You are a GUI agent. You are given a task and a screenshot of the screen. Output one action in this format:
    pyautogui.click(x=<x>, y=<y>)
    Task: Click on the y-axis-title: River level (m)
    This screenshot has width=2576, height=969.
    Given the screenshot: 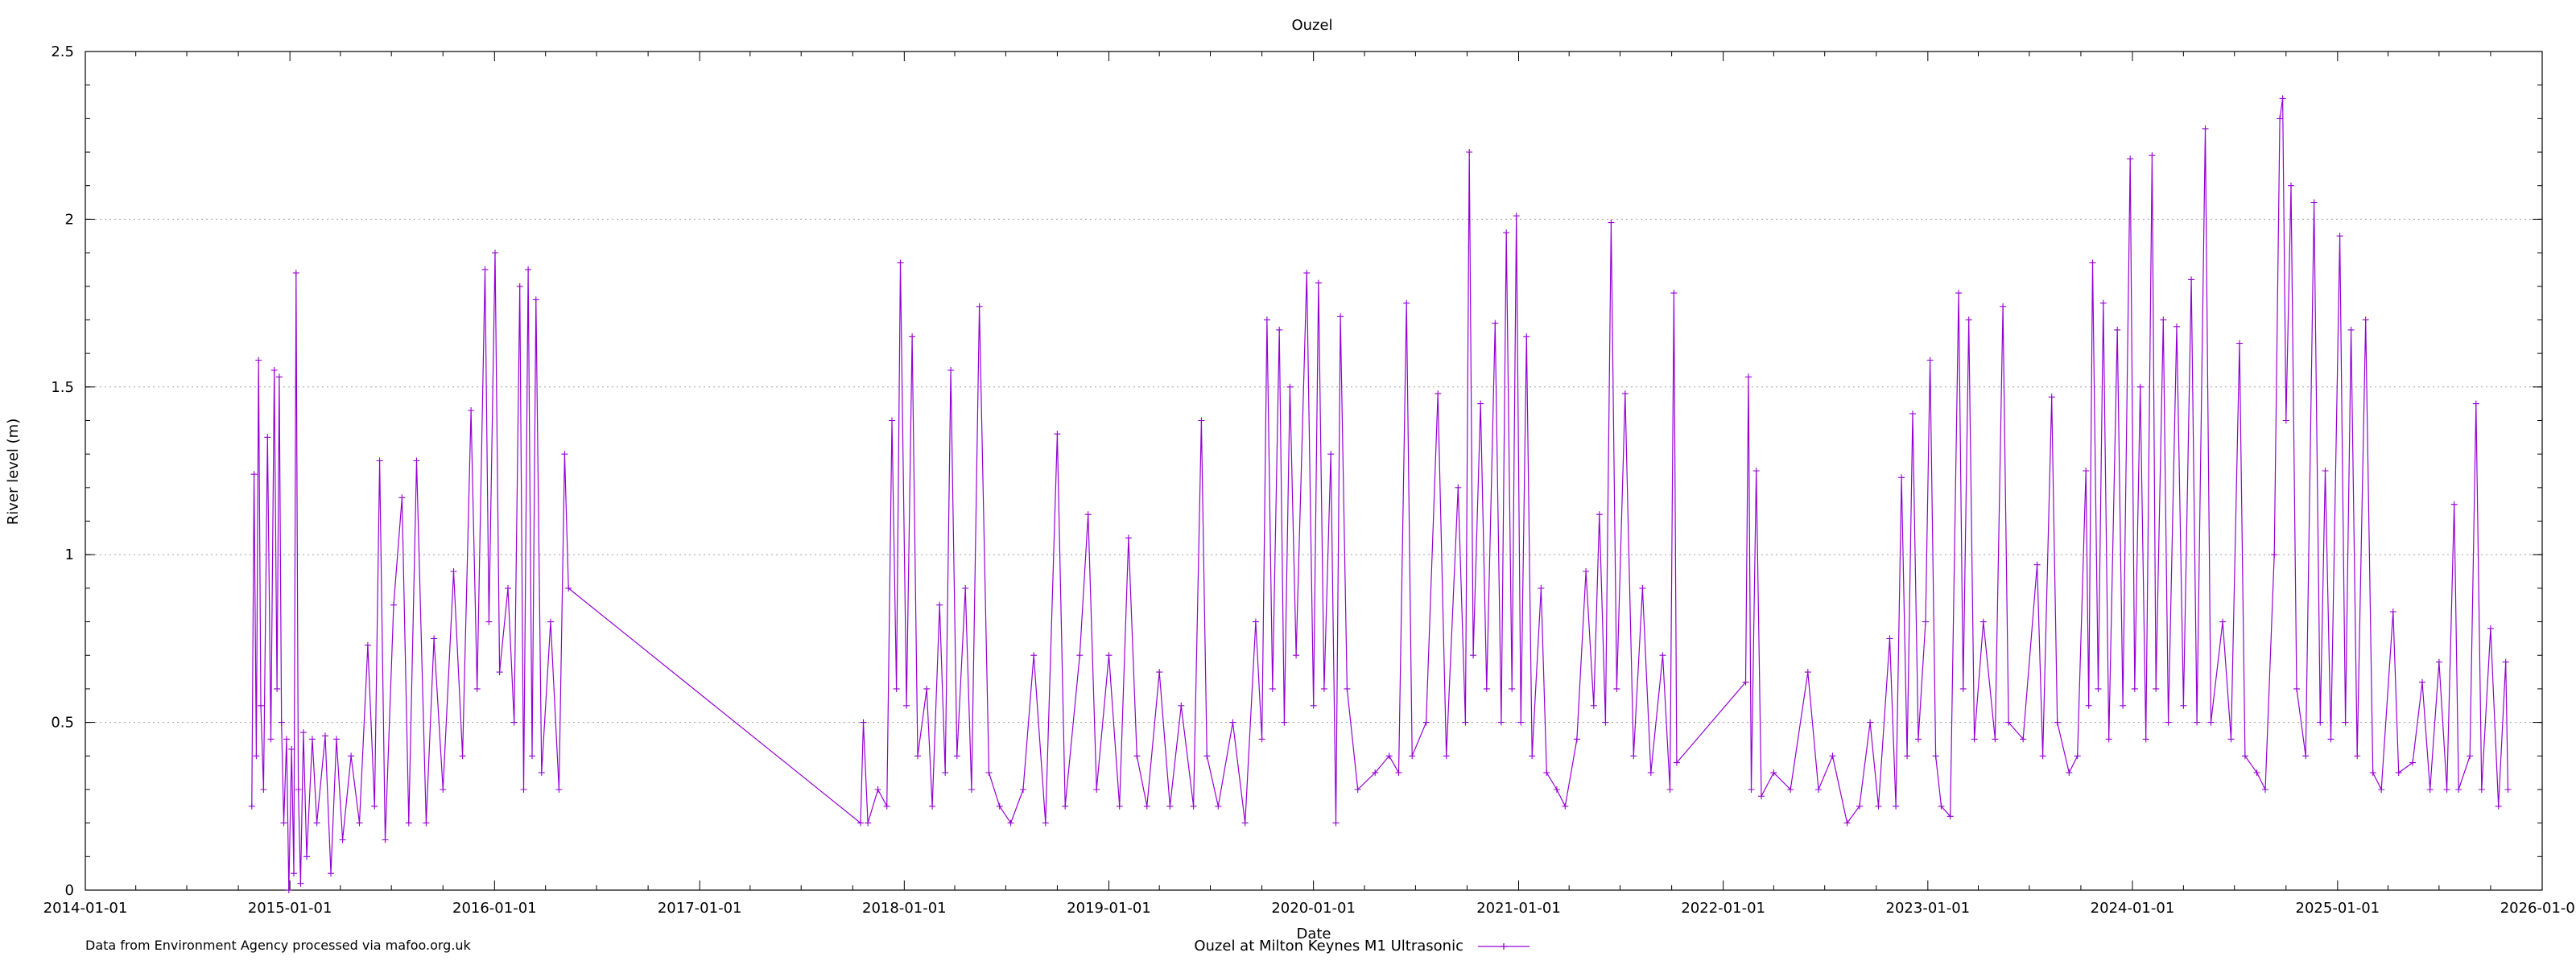 What is the action you would take?
    pyautogui.click(x=13, y=472)
    